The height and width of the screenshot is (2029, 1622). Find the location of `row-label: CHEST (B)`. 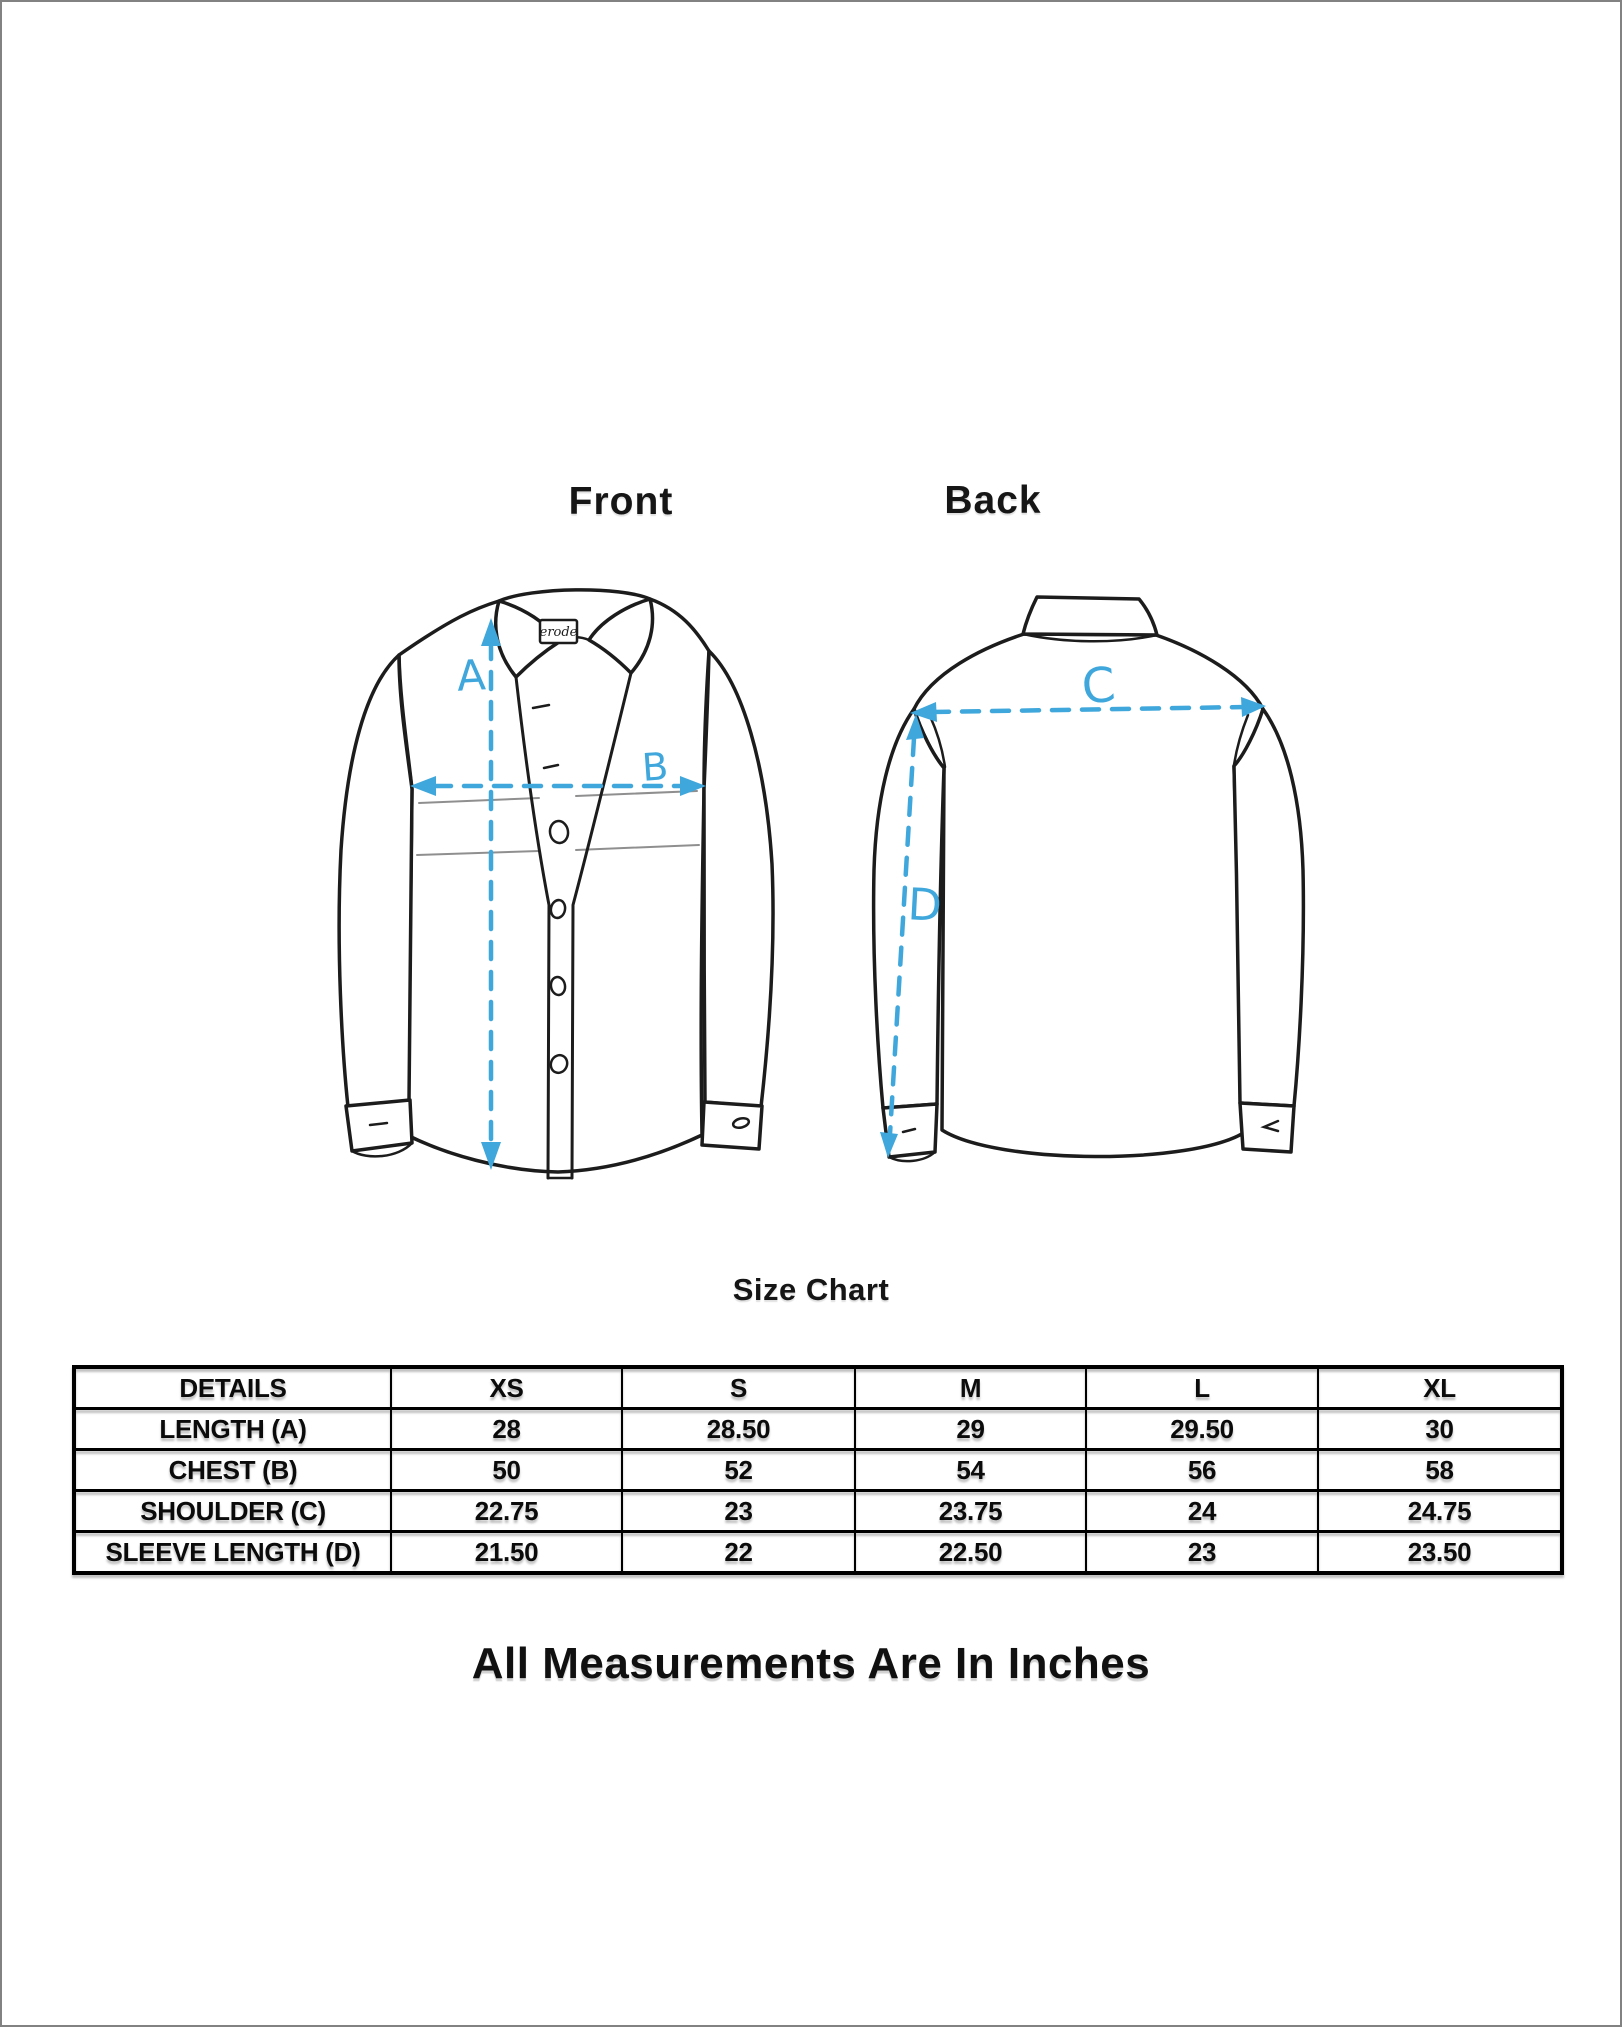

row-label: CHEST (B) is located at coordinates (232, 1470).